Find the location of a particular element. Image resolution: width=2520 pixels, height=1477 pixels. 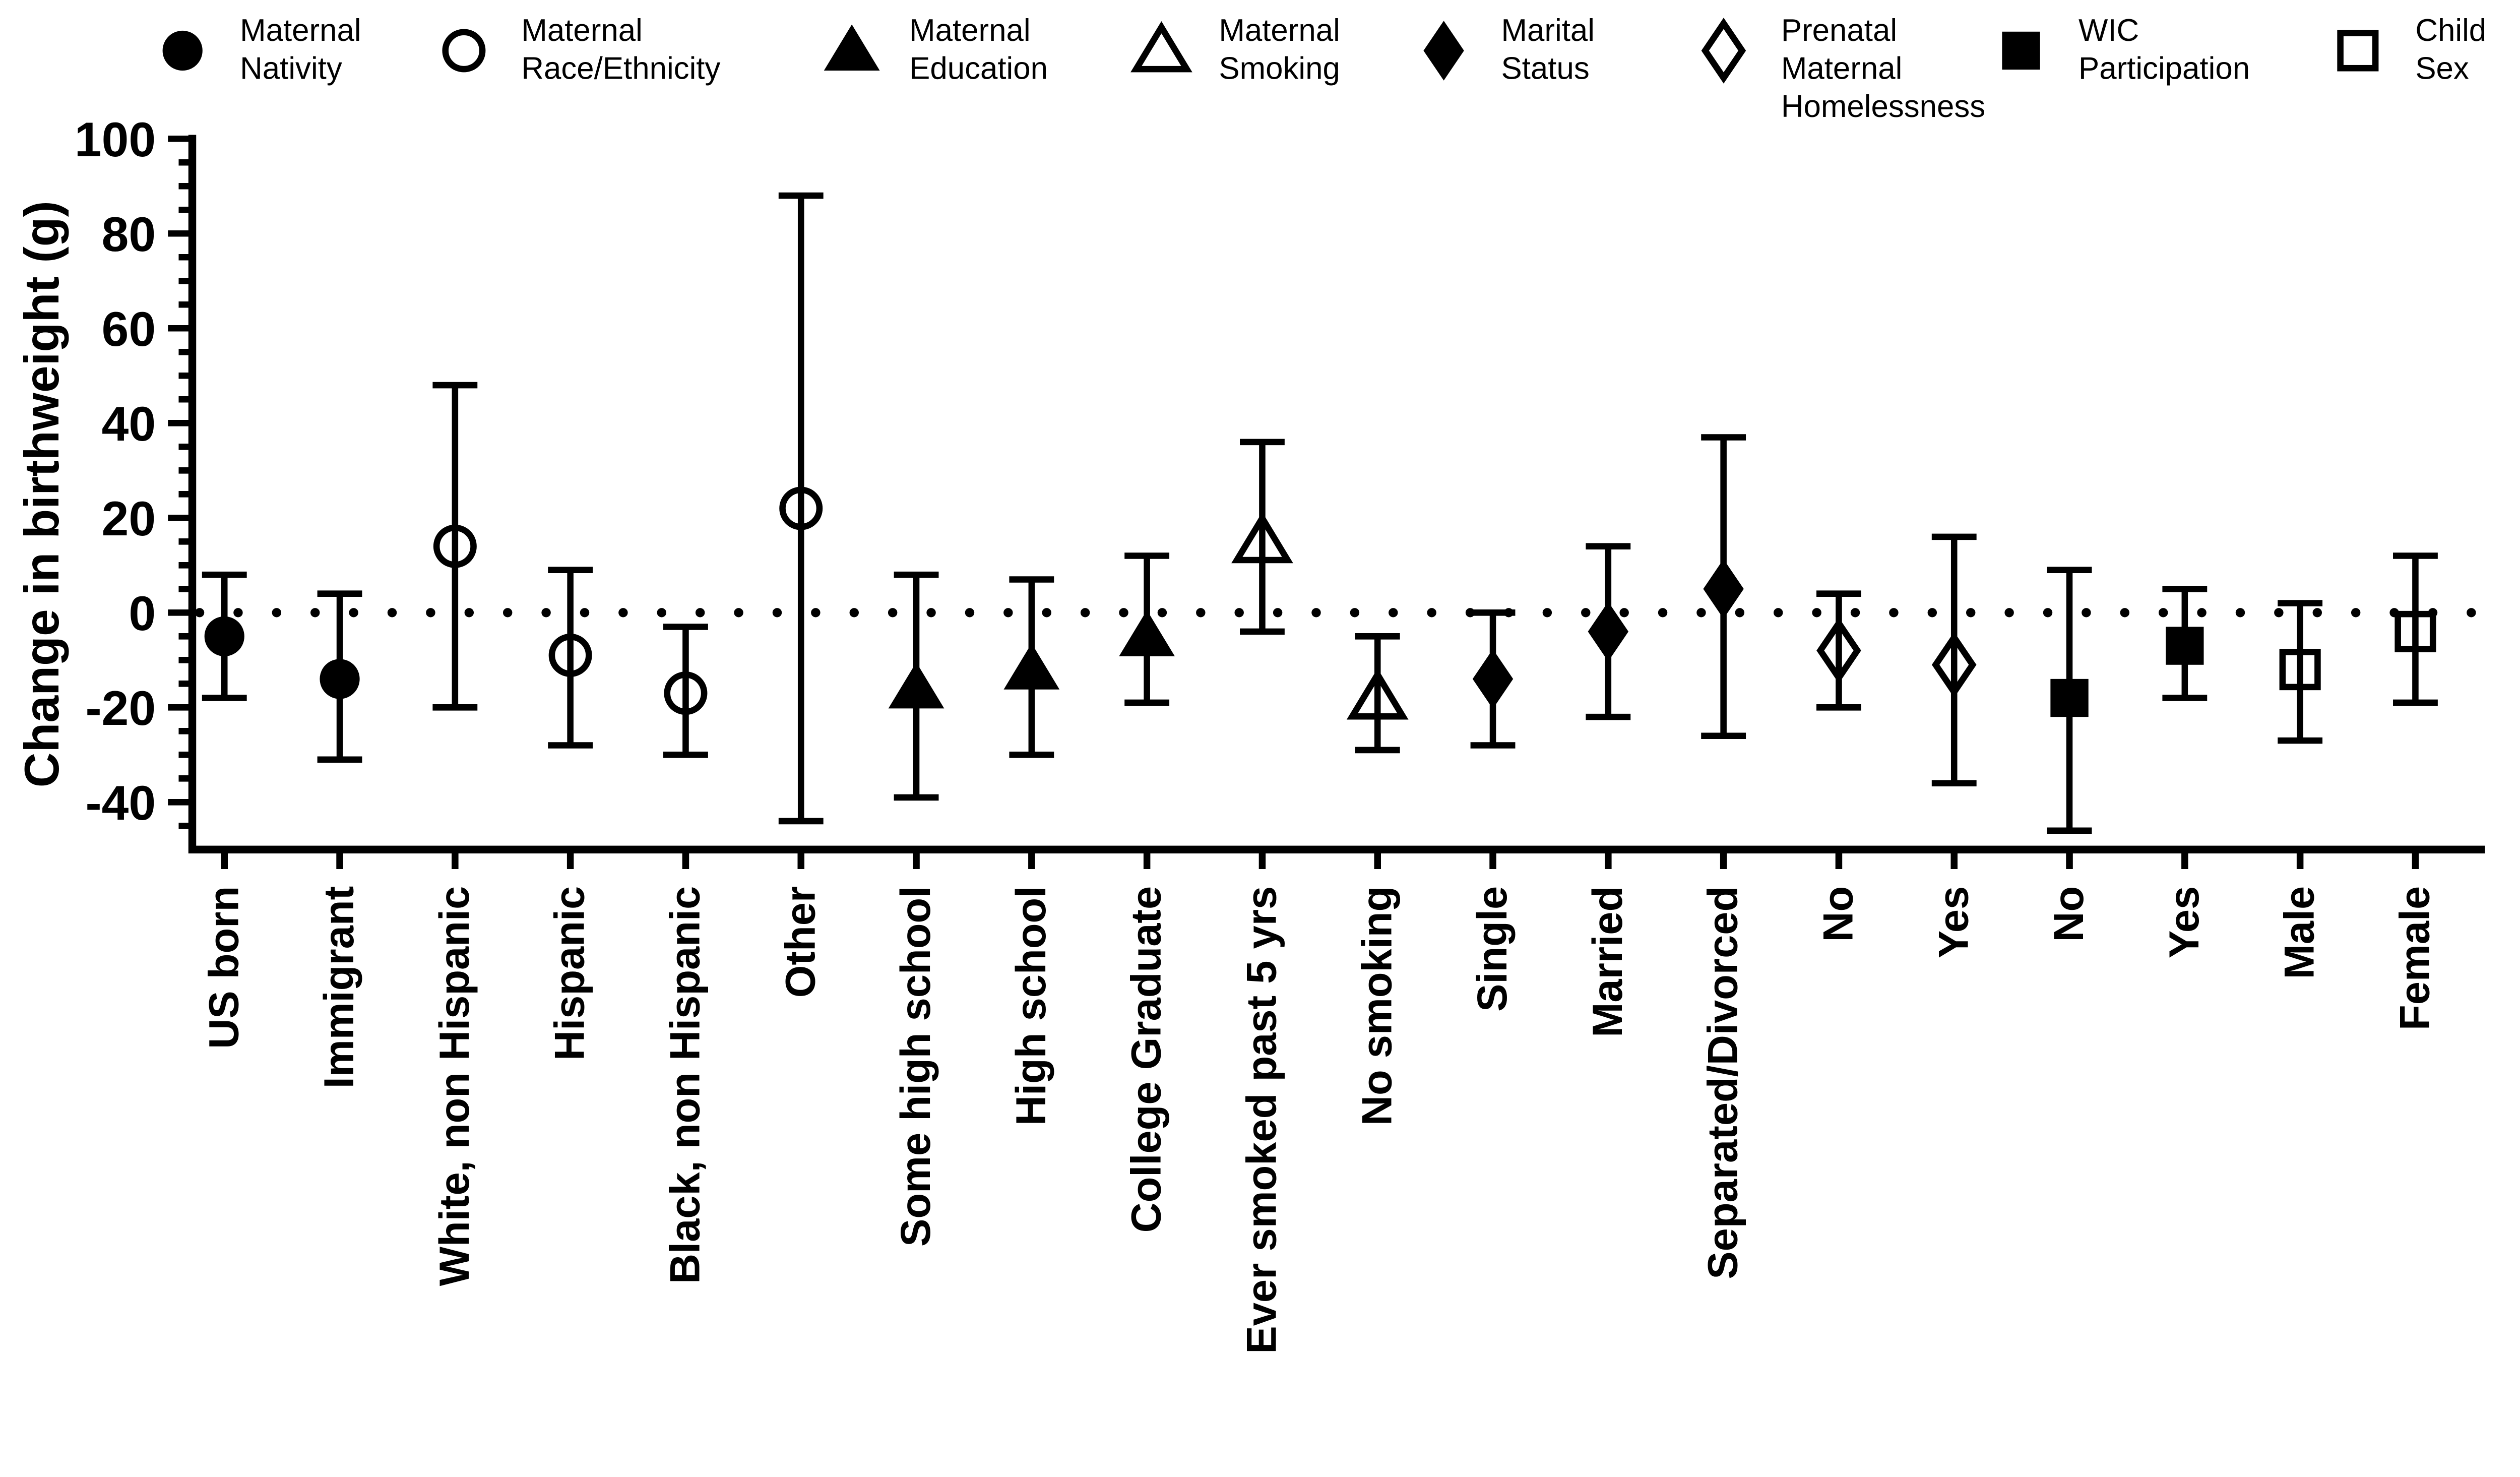

series-maternal-nativity: US born Immigrant is located at coordinates (281, 829).